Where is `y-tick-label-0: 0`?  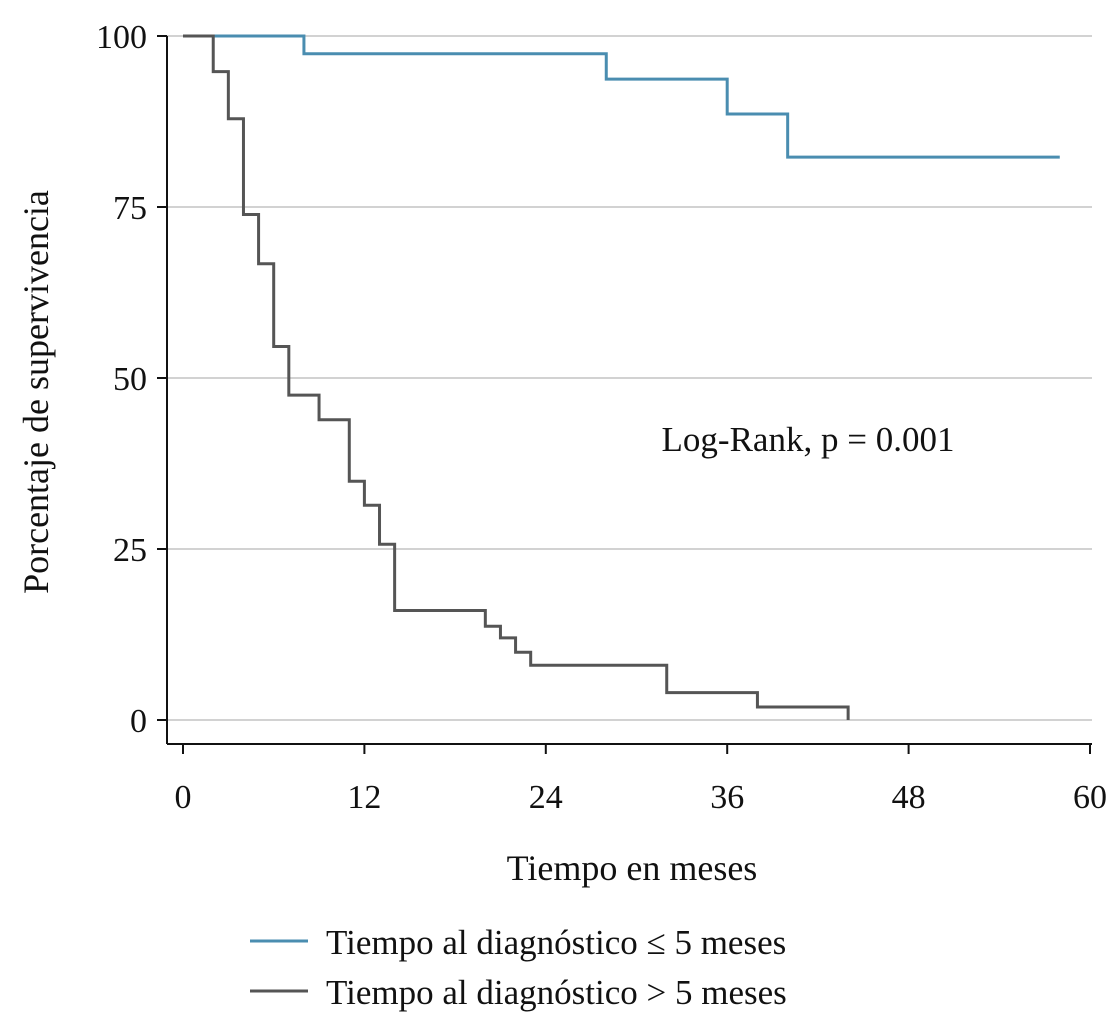
y-tick-label-0: 0 is located at coordinates (138, 721).